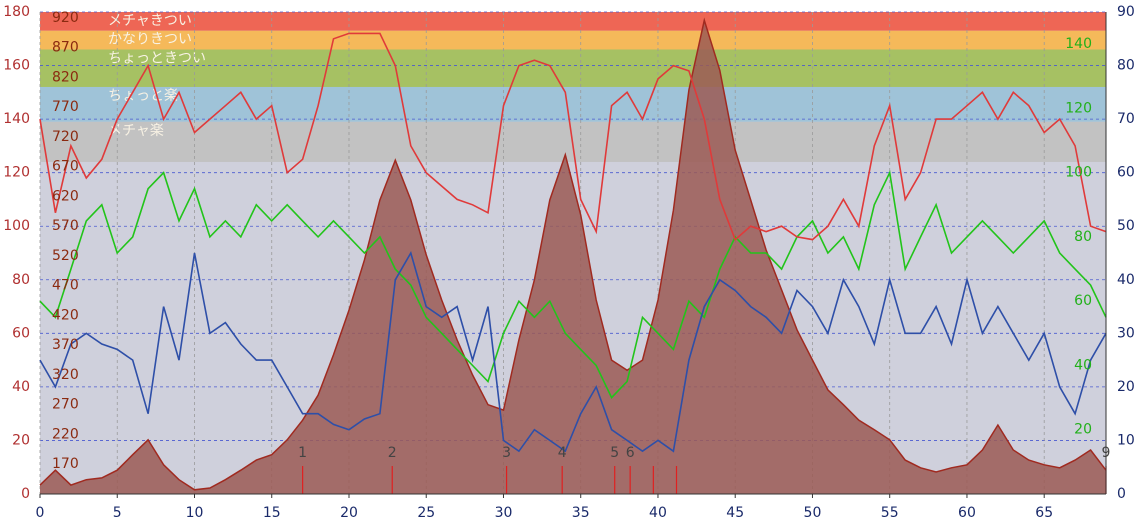  I want to click on elevation-tick-label: 570, so click(65, 226).